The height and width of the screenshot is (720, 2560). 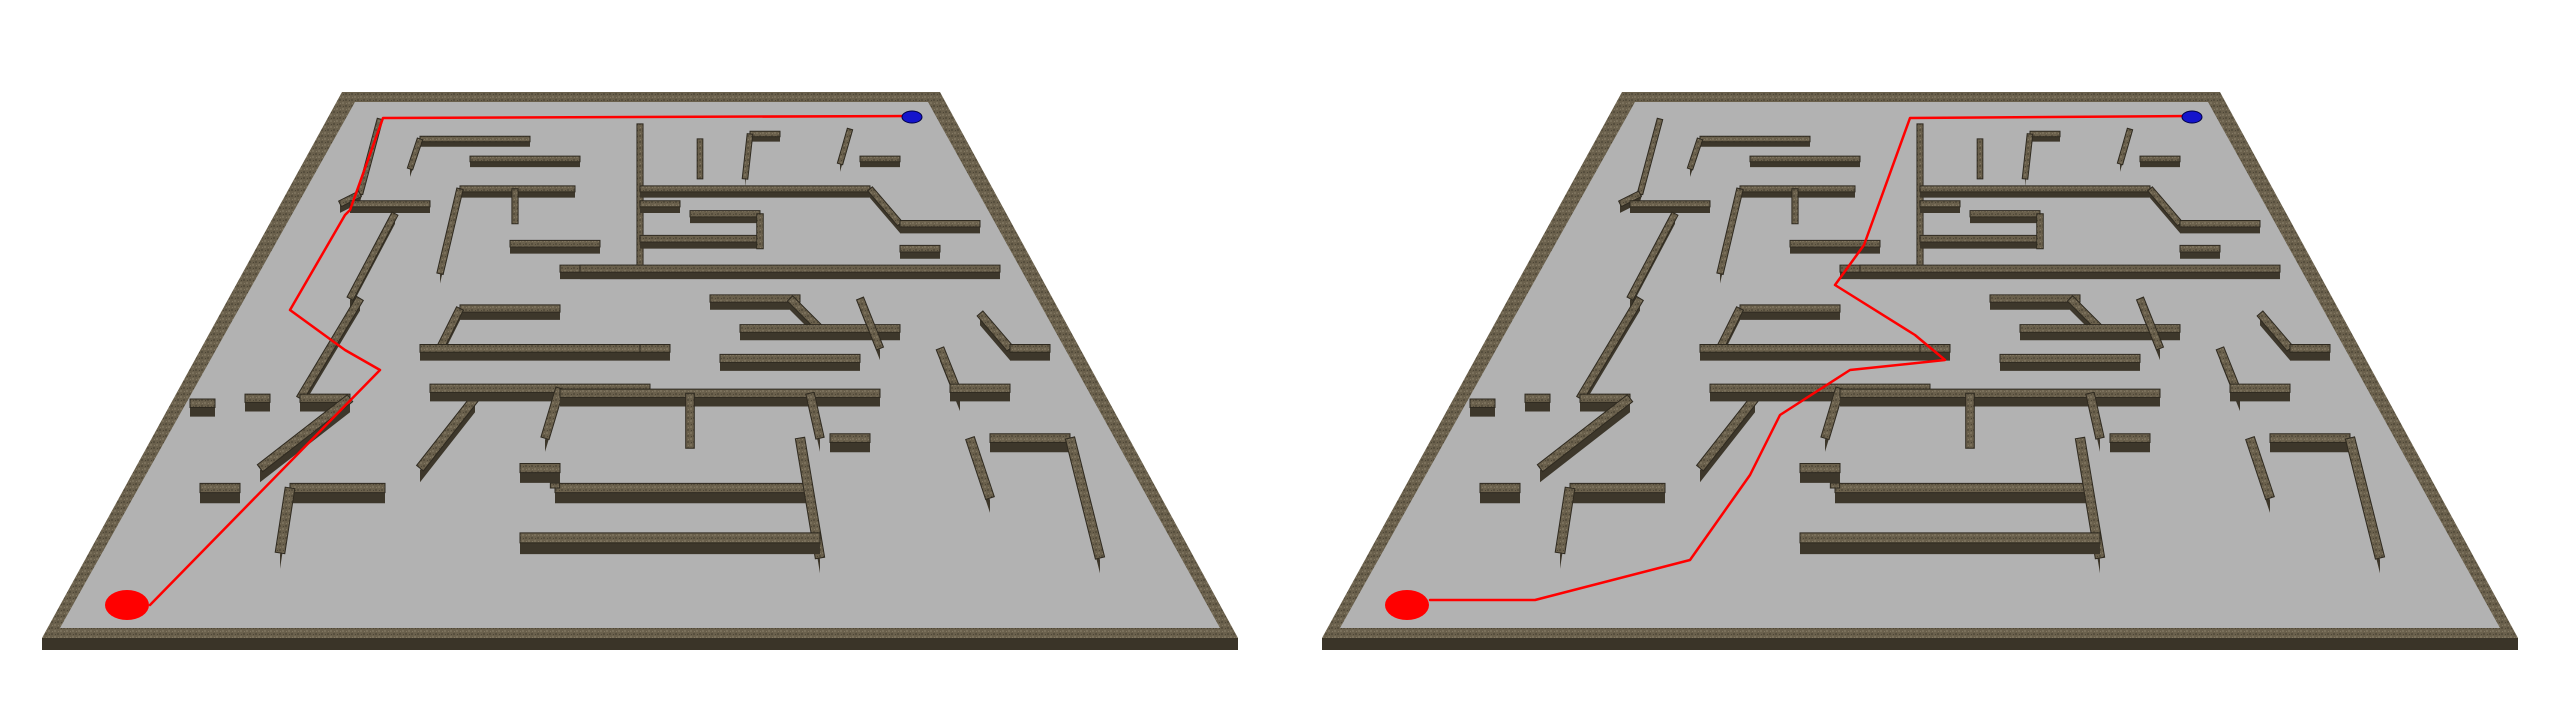 What do you see at coordinates (1920, 644) in the screenshot?
I see `board-front-edge` at bounding box center [1920, 644].